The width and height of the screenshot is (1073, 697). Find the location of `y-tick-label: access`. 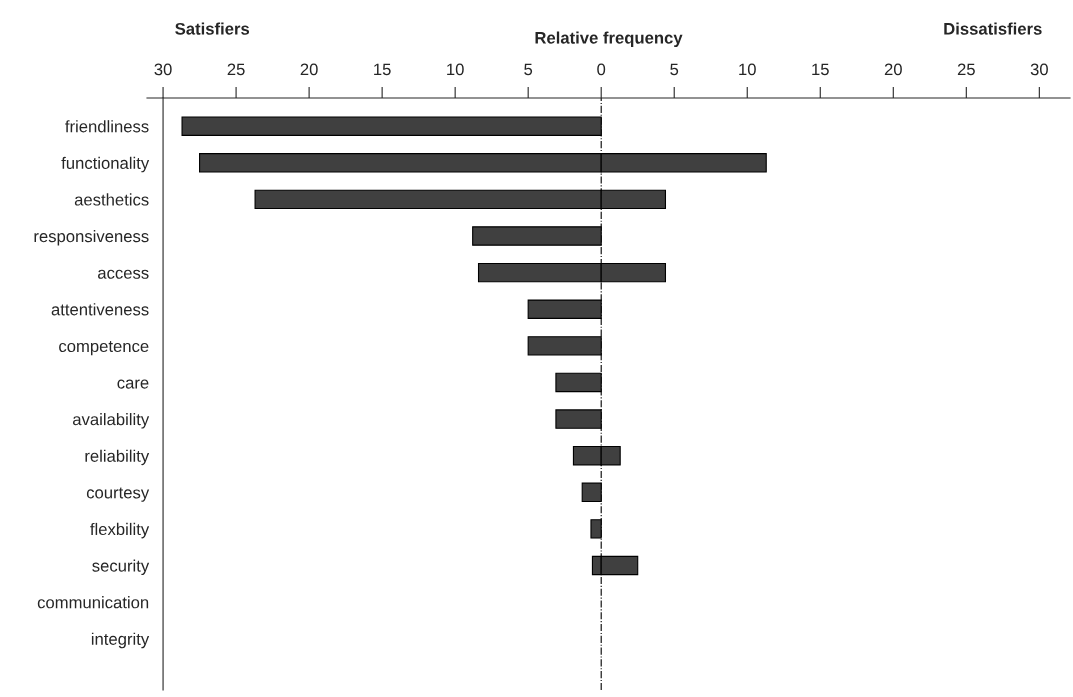

y-tick-label: access is located at coordinates (123, 274).